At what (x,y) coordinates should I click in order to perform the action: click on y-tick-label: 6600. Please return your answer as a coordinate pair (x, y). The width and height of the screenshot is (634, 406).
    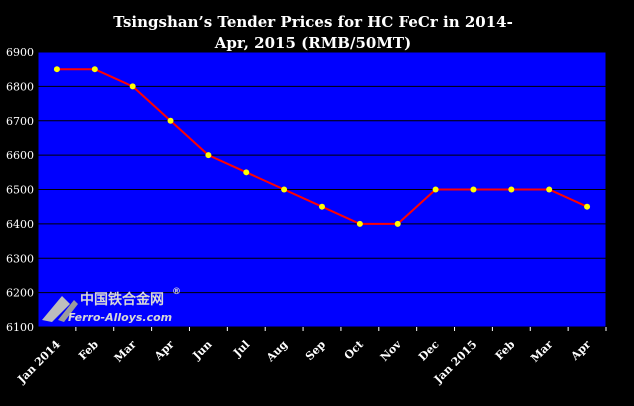
    Looking at the image, I should click on (20, 155).